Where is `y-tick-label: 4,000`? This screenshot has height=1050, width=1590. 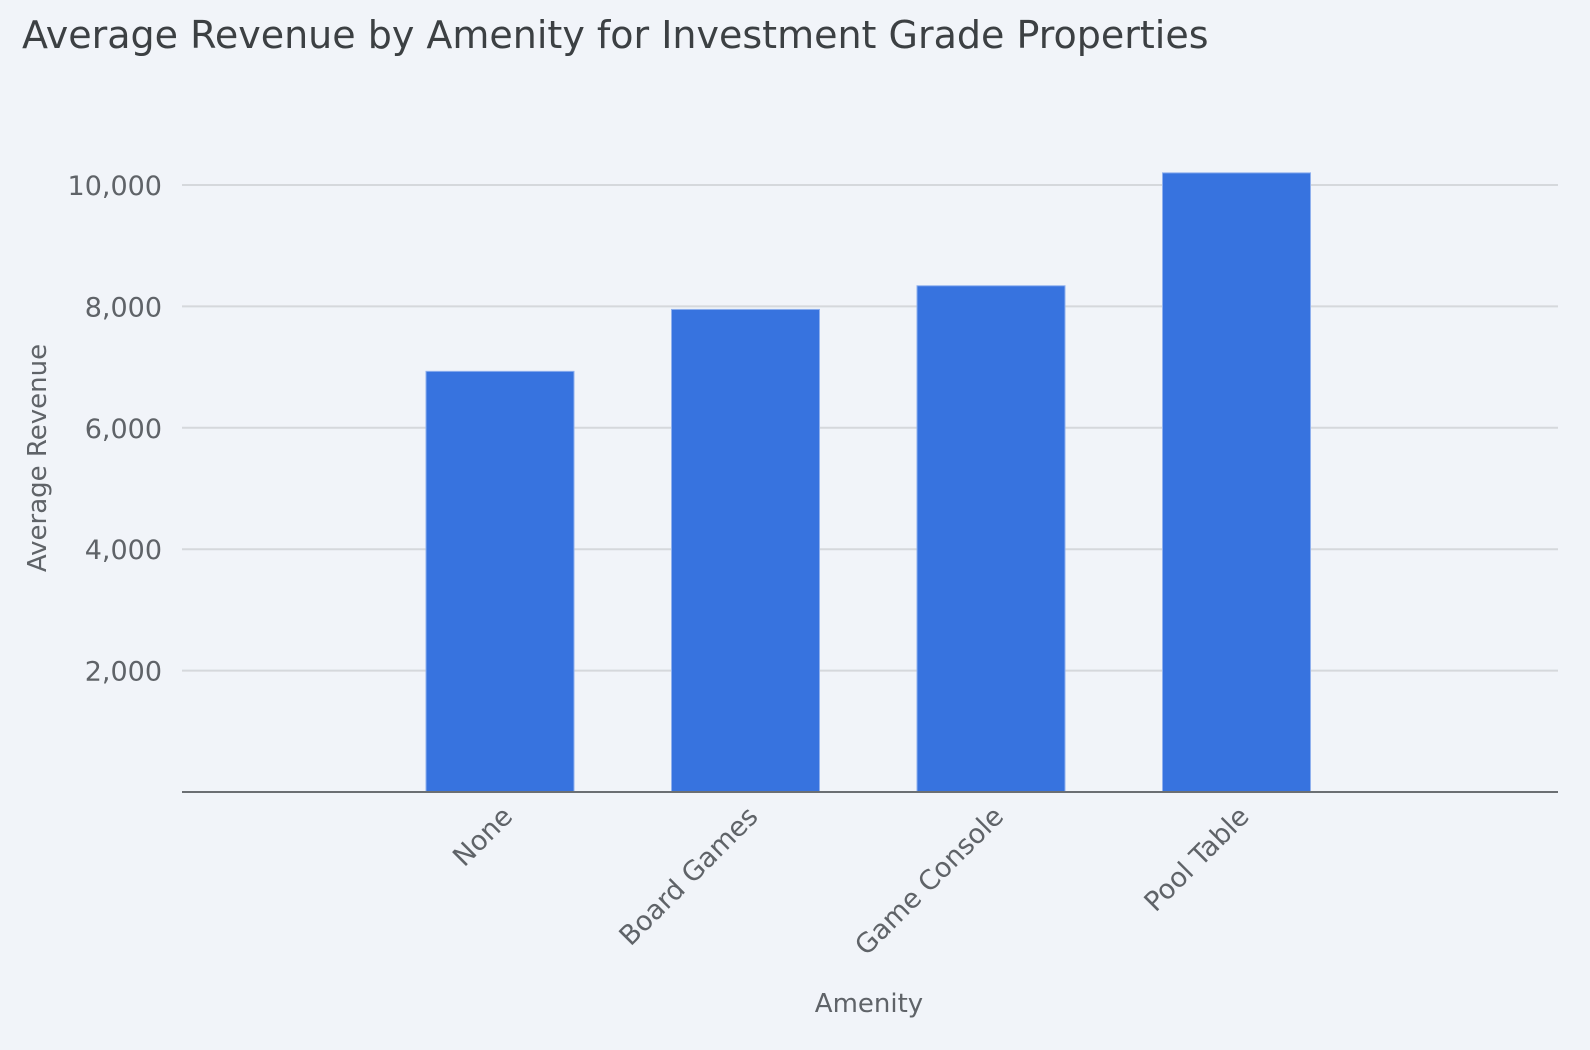 y-tick-label: 4,000 is located at coordinates (123, 550).